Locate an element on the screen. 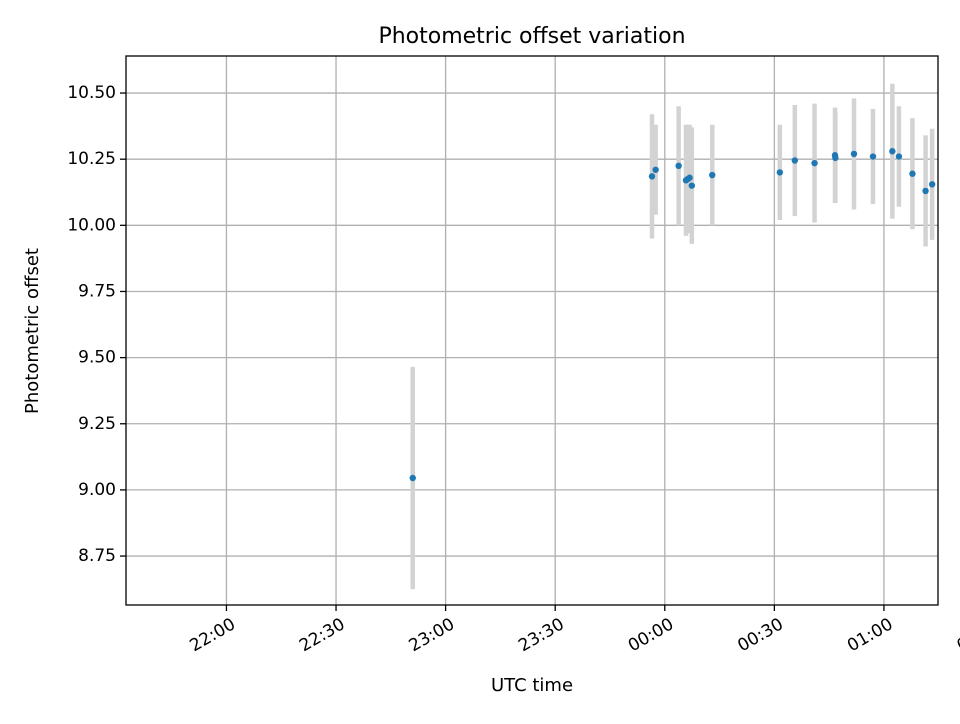 The image size is (960, 724). chart-title: Photometric offset variation is located at coordinates (531, 36).